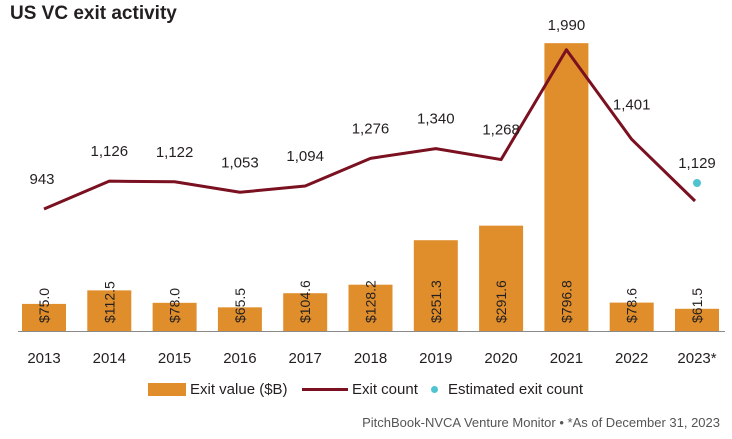  I want to click on bar-2021, so click(566, 187).